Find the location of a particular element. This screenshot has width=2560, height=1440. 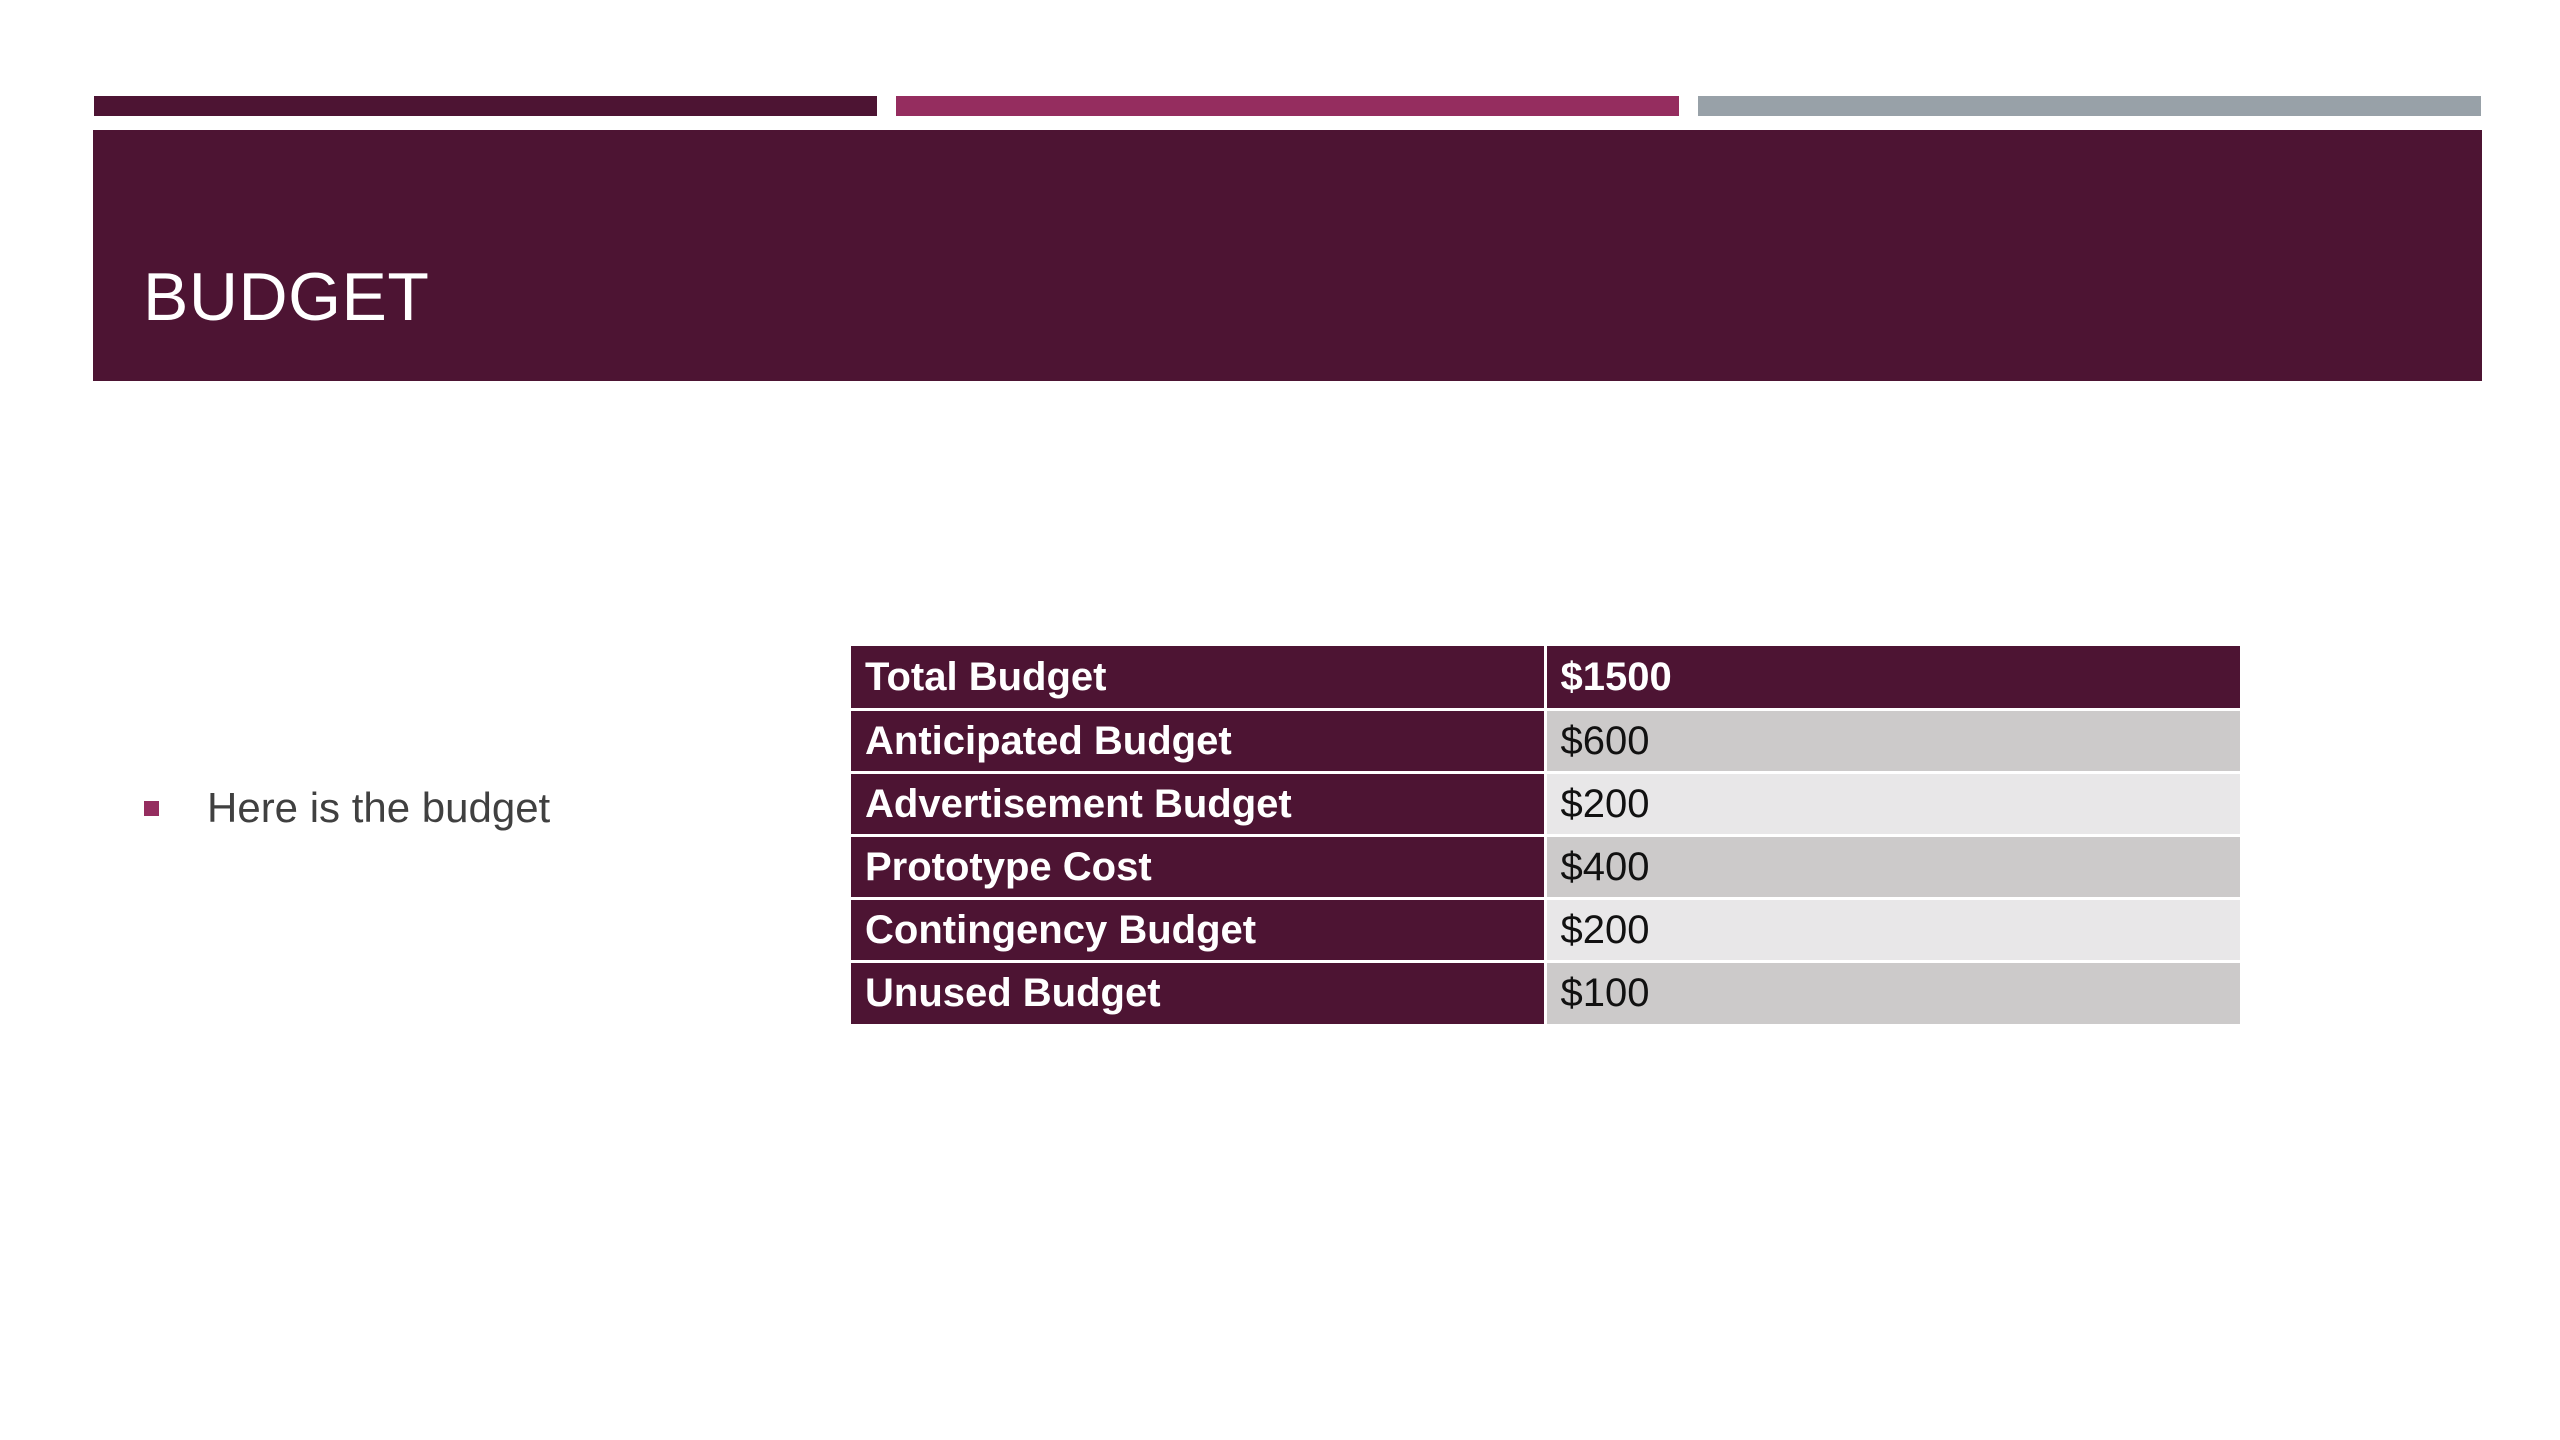

bullet-list: Here is the budget is located at coordinates (347, 808).